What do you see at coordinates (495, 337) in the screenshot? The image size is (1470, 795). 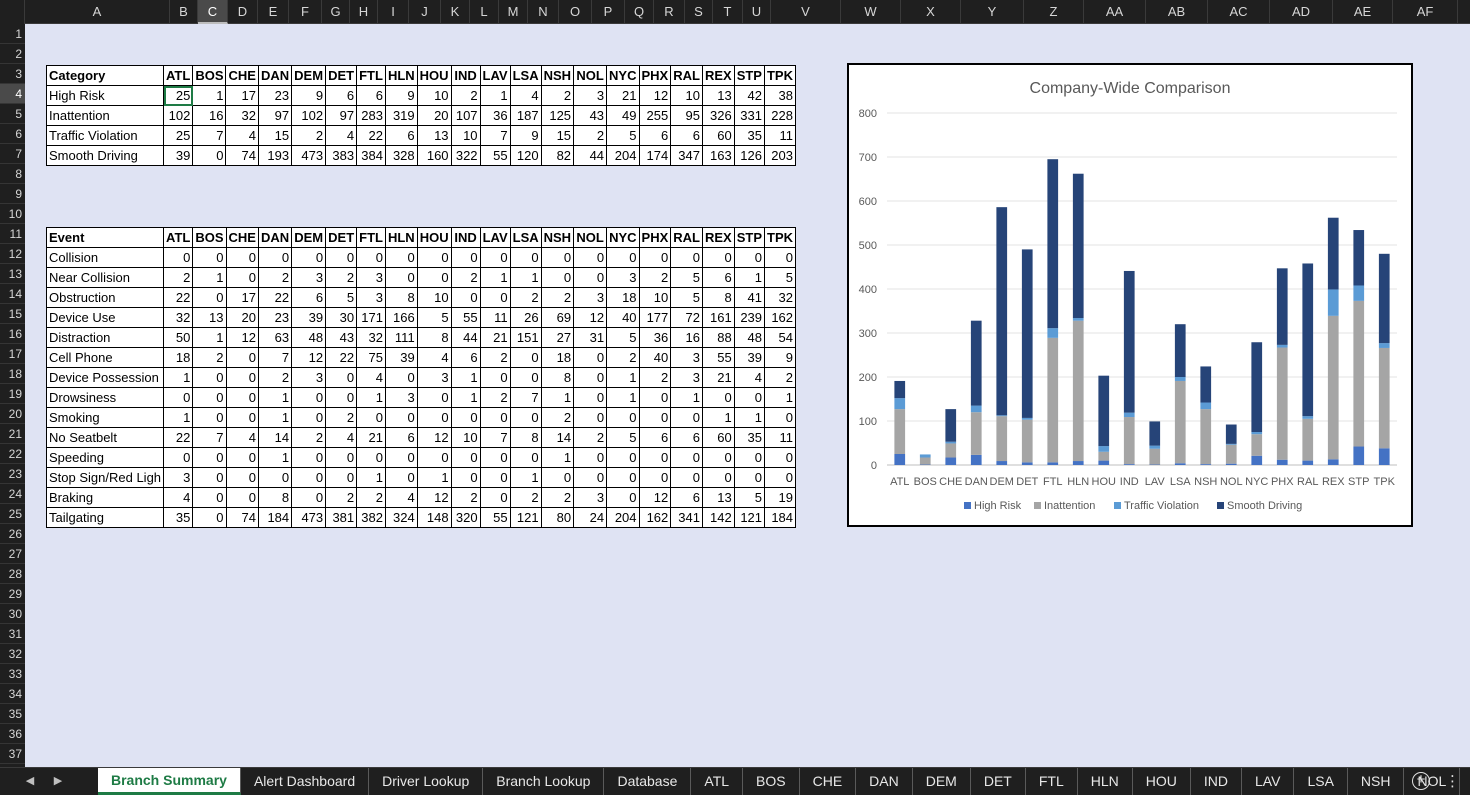 I see `value-cell: 21` at bounding box center [495, 337].